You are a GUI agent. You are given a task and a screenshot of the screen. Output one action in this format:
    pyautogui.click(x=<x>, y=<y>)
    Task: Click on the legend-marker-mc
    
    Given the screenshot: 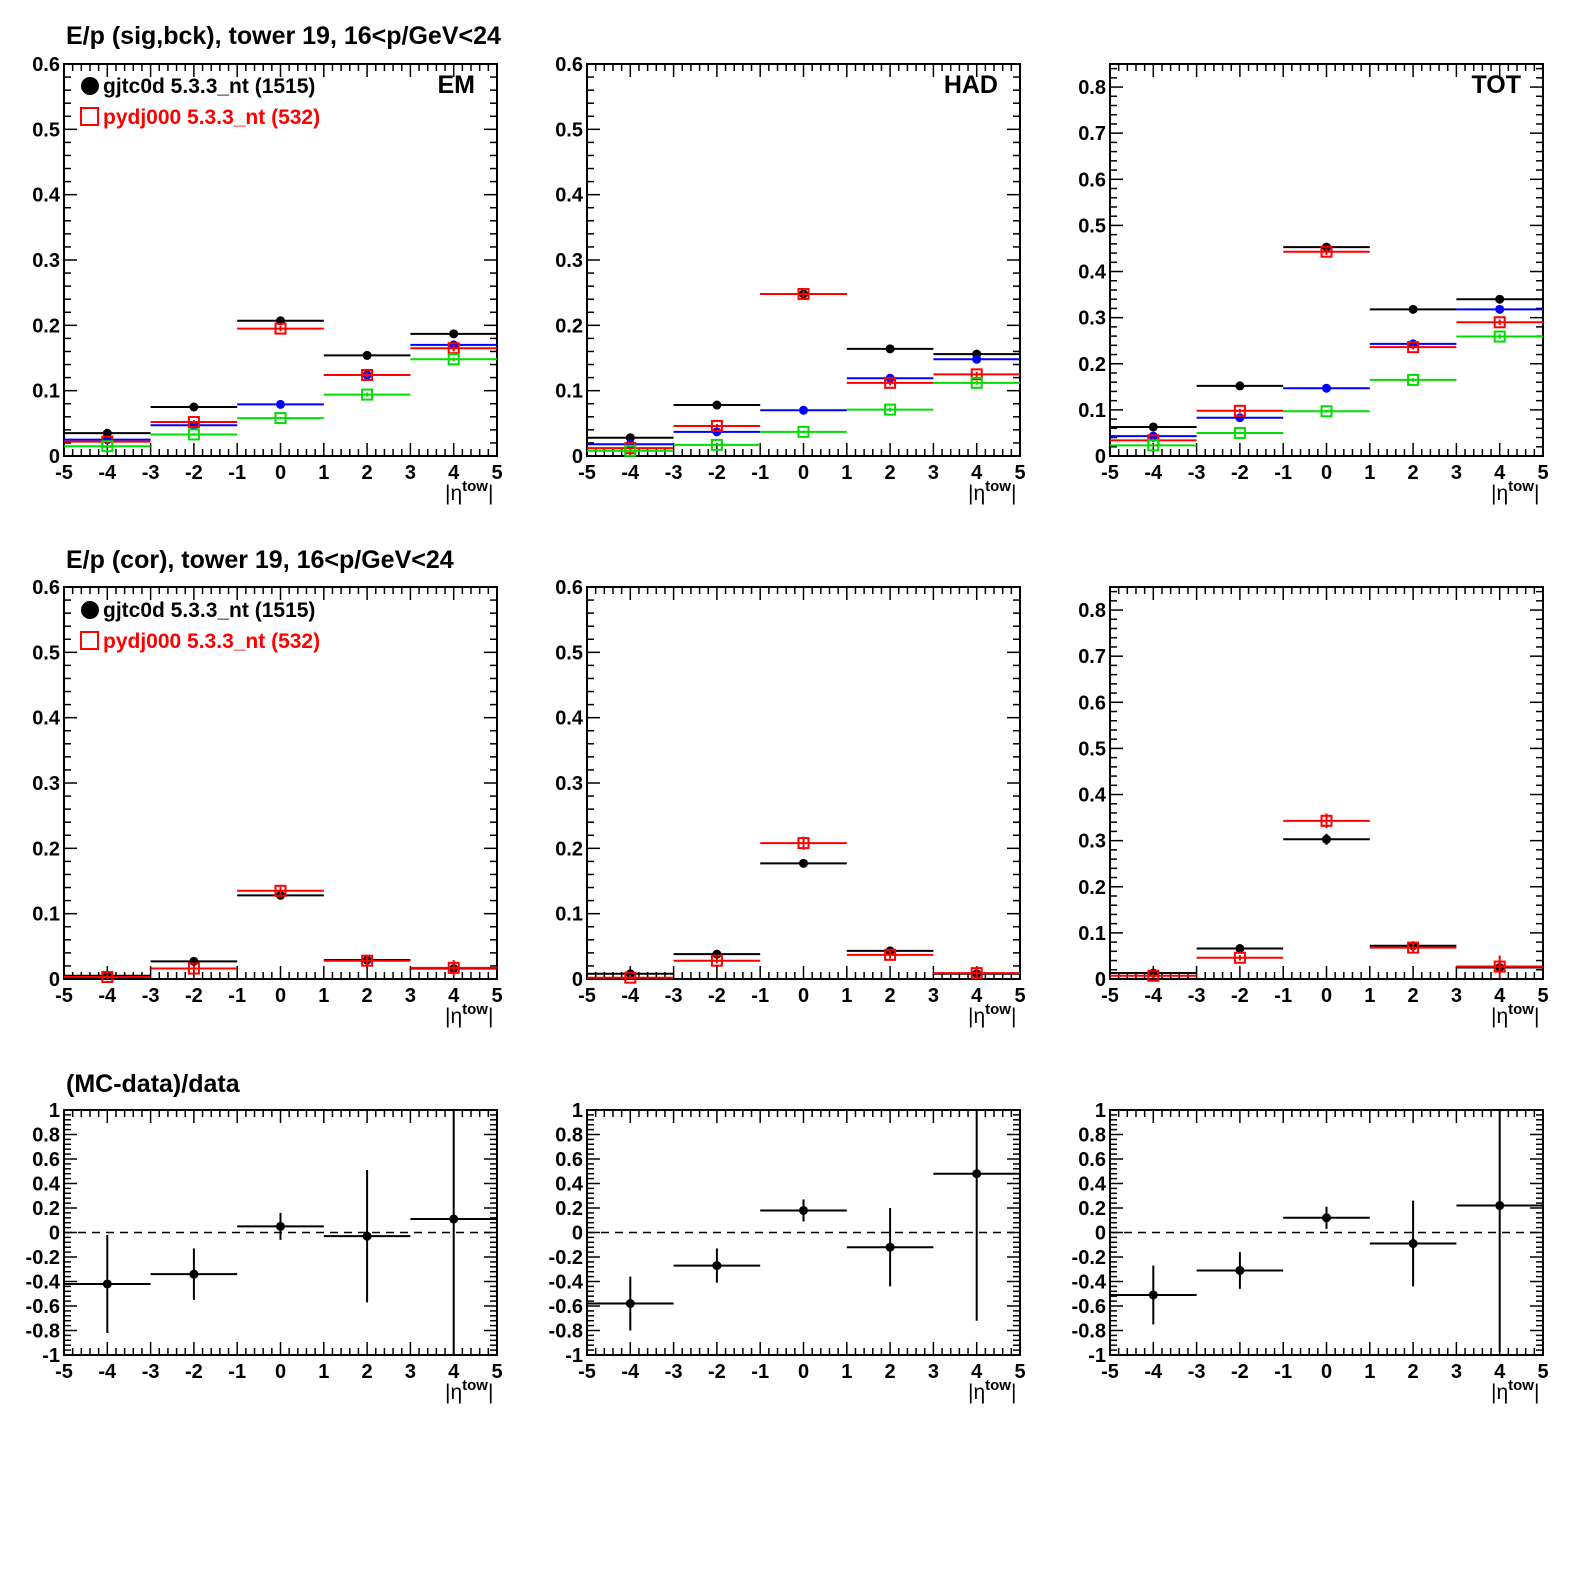 What is the action you would take?
    pyautogui.click(x=89, y=640)
    